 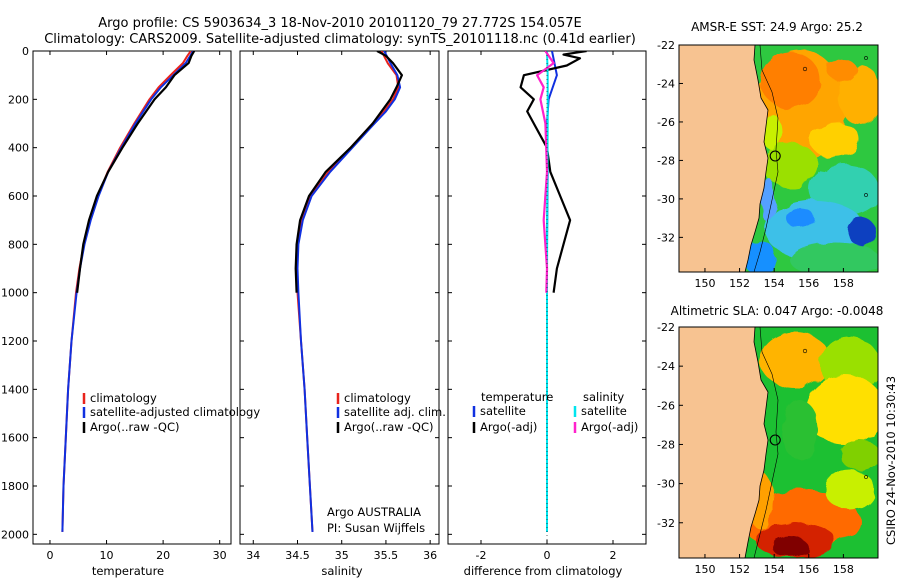 What do you see at coordinates (175, 412) in the screenshot?
I see `legend-satellite-adjusted: satellite-adjusted climatology` at bounding box center [175, 412].